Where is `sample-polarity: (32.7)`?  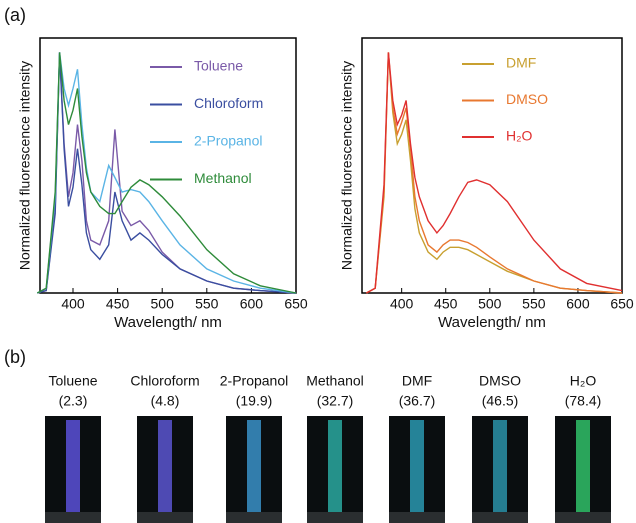 sample-polarity: (32.7) is located at coordinates (335, 401).